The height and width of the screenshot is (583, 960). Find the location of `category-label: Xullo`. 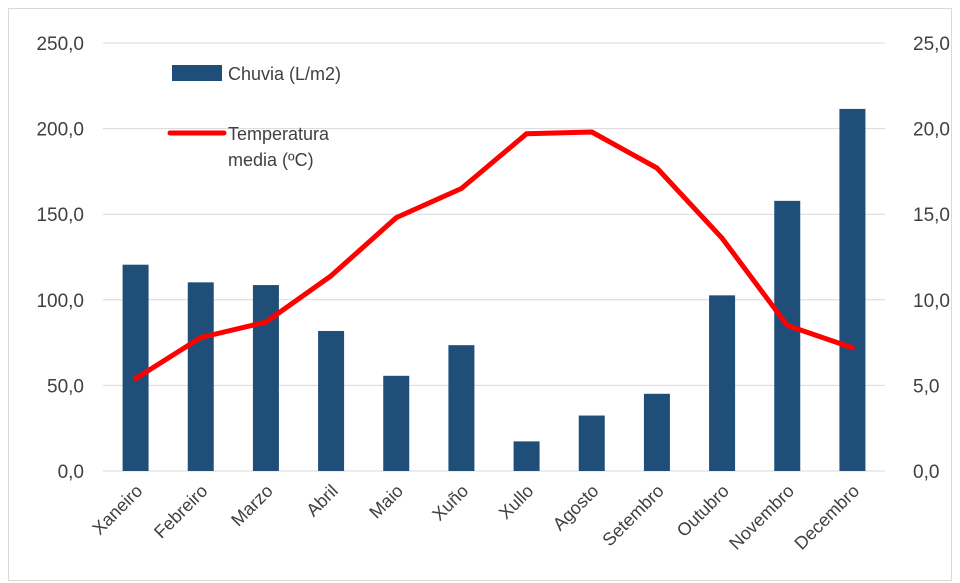

category-label: Xullo is located at coordinates (516, 502).